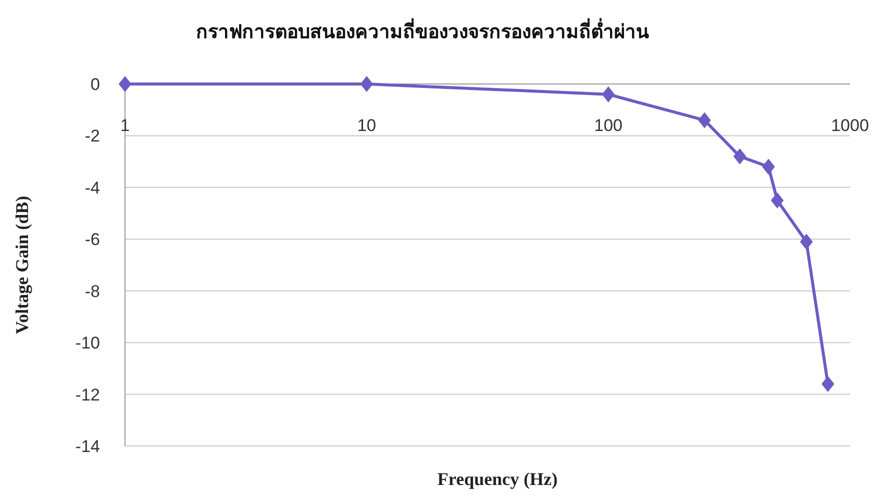 The height and width of the screenshot is (497, 885). Describe the element at coordinates (422, 30) in the screenshot. I see `chart-title: กราฟการตอบสนองความถี่ของวงจรกรองความถี่ต่ำผ่าน` at that location.